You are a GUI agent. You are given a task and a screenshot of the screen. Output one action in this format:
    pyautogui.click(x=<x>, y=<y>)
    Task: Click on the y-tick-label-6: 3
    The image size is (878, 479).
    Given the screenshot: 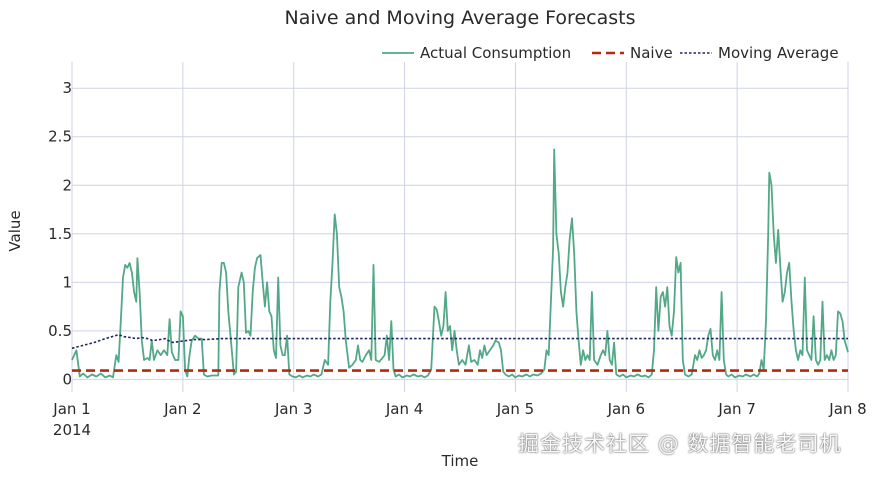 What is the action you would take?
    pyautogui.click(x=67, y=88)
    